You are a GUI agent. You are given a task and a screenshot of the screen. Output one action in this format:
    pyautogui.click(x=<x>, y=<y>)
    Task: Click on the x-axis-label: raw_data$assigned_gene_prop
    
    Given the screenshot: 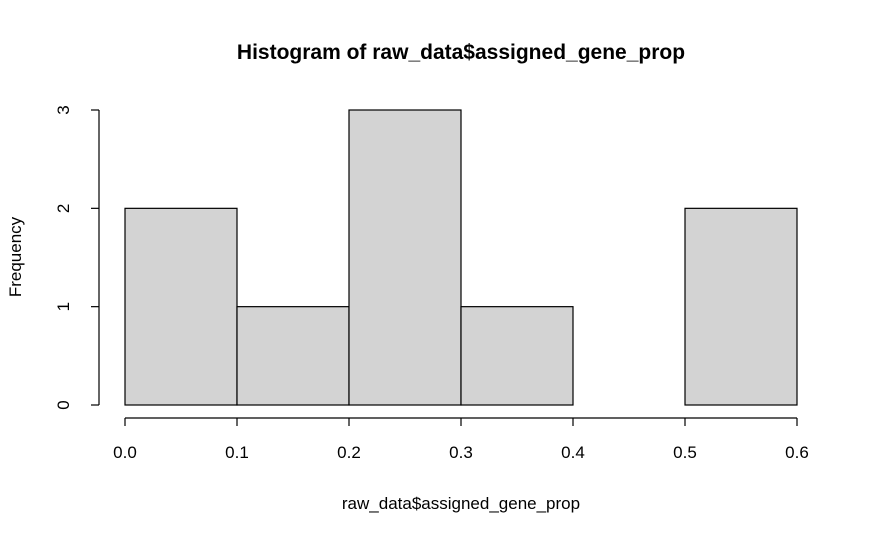 What is the action you would take?
    pyautogui.click(x=461, y=503)
    